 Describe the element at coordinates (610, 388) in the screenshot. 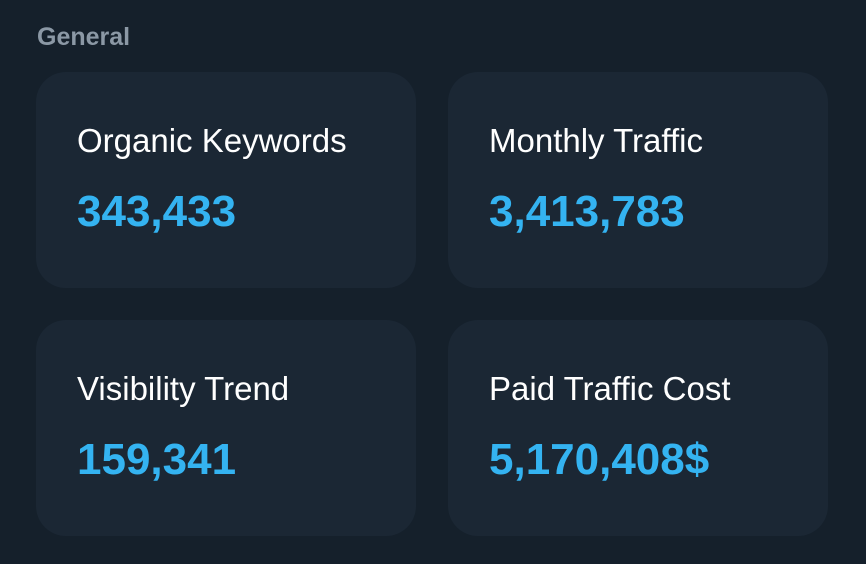

I see `stat-label: Paid Traffic Cost` at that location.